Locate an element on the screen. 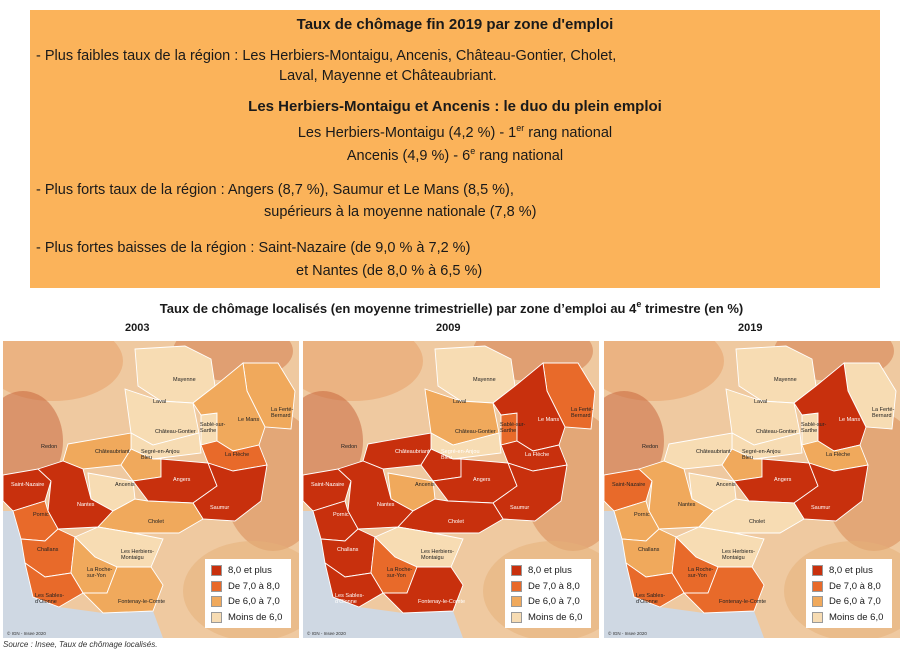 Image resolution: width=903 pixels, height=650 pixels. map-title-sup: e is located at coordinates (639, 304).